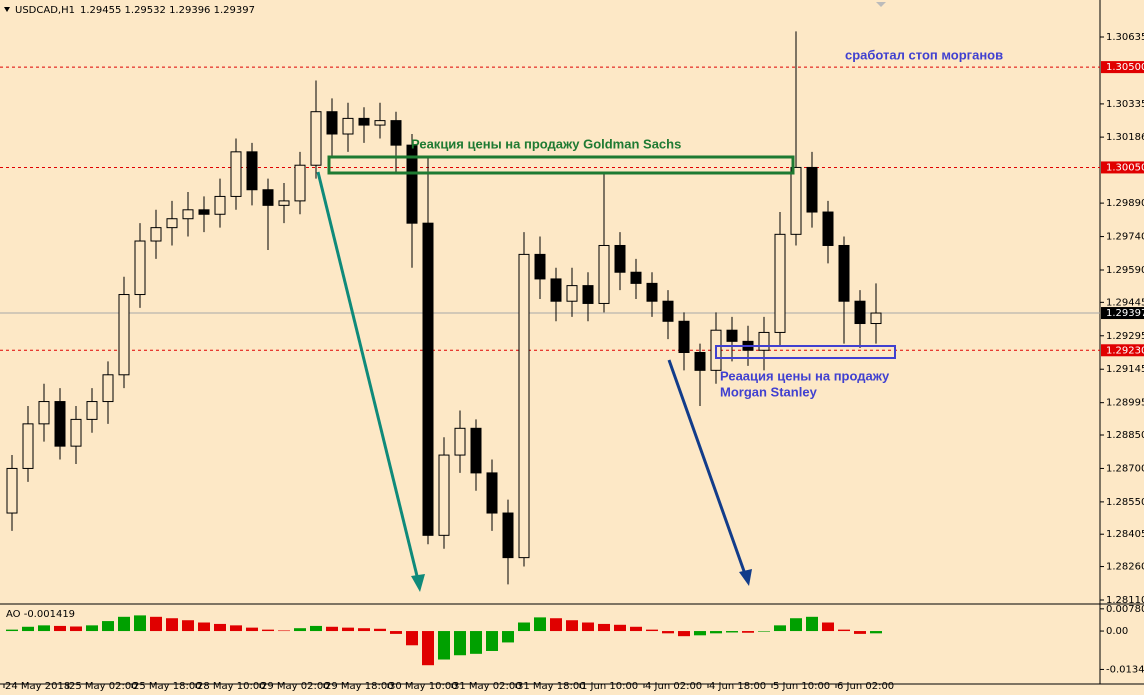  I want to click on y-tick-label: 1.28405, so click(1125, 534).